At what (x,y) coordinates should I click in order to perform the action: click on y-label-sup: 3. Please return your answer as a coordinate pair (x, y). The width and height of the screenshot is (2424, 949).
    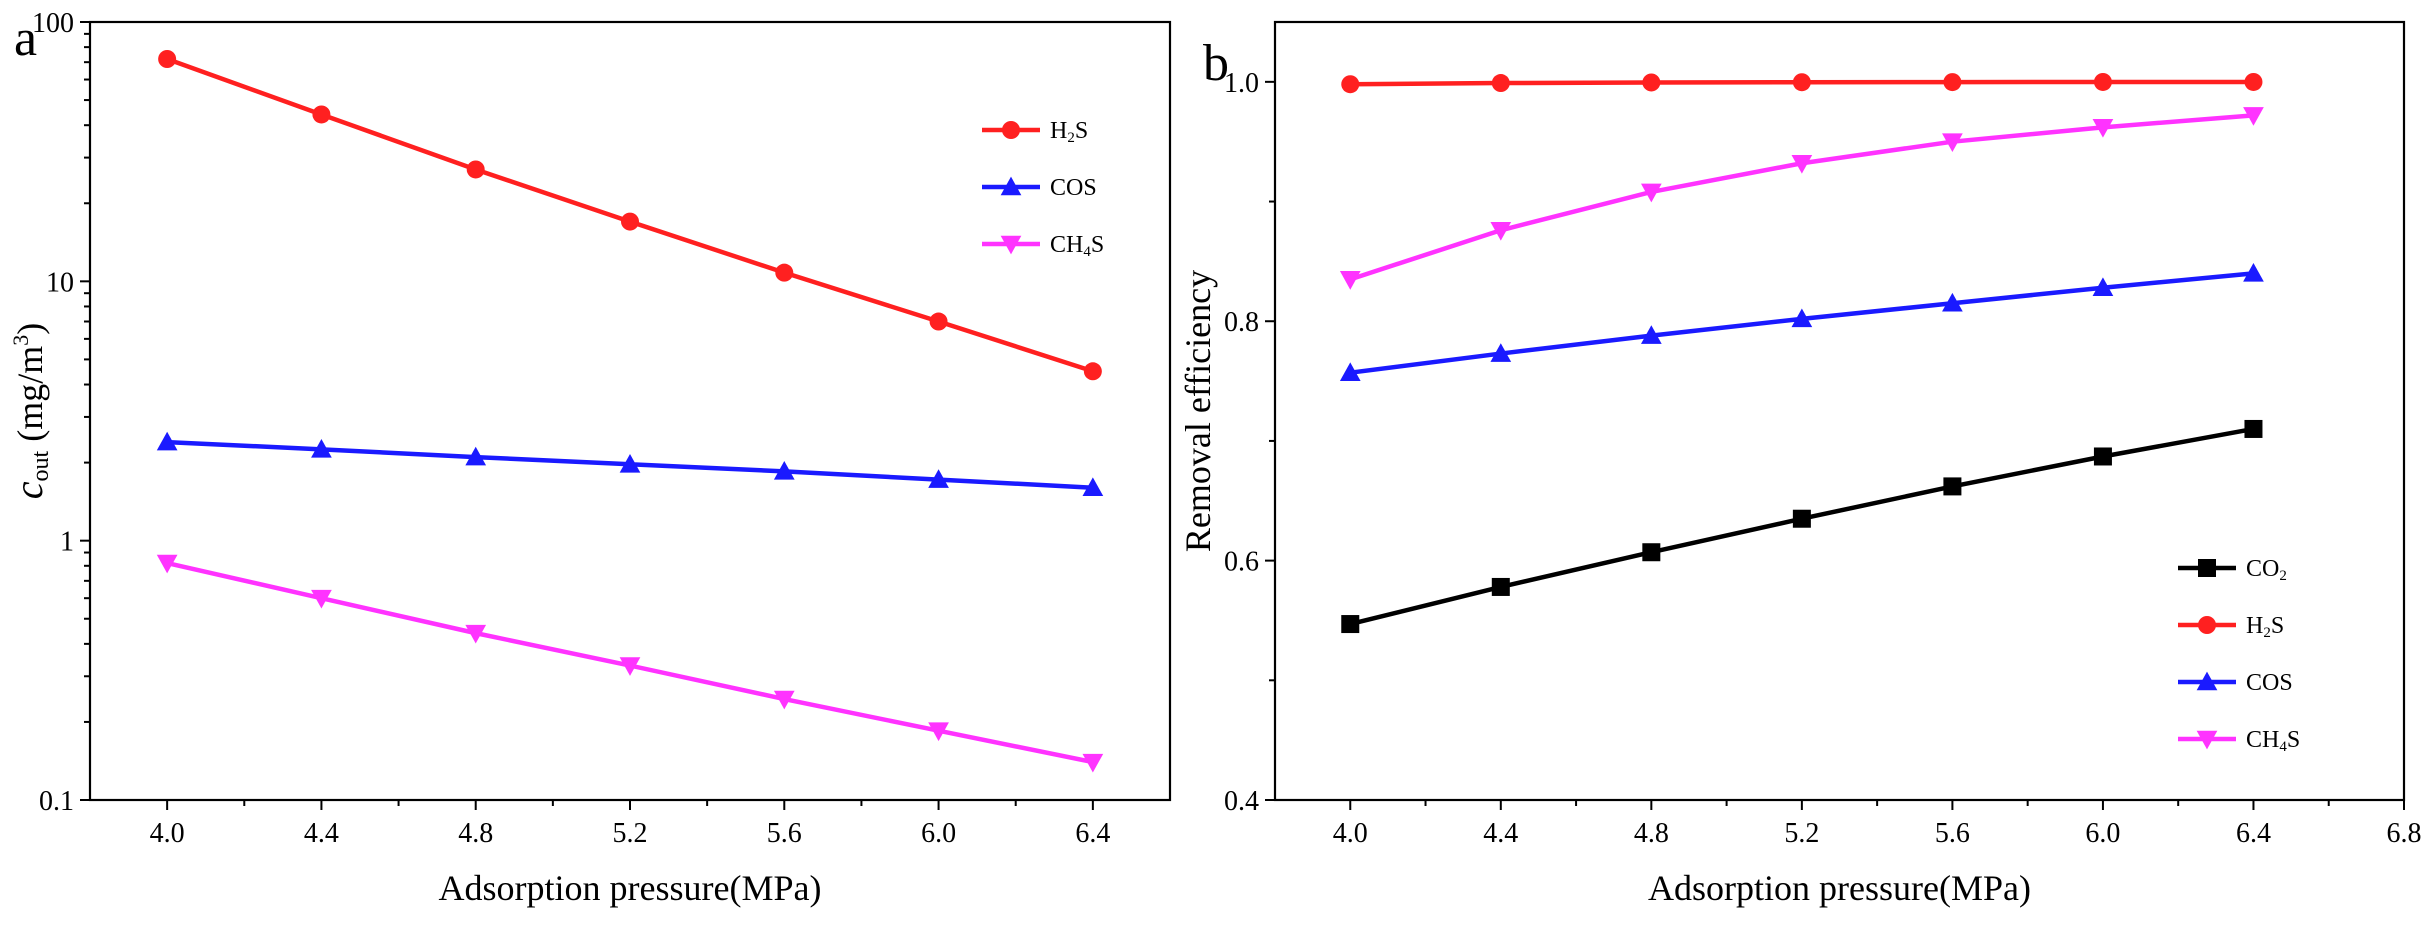
    Looking at the image, I should click on (20, 340).